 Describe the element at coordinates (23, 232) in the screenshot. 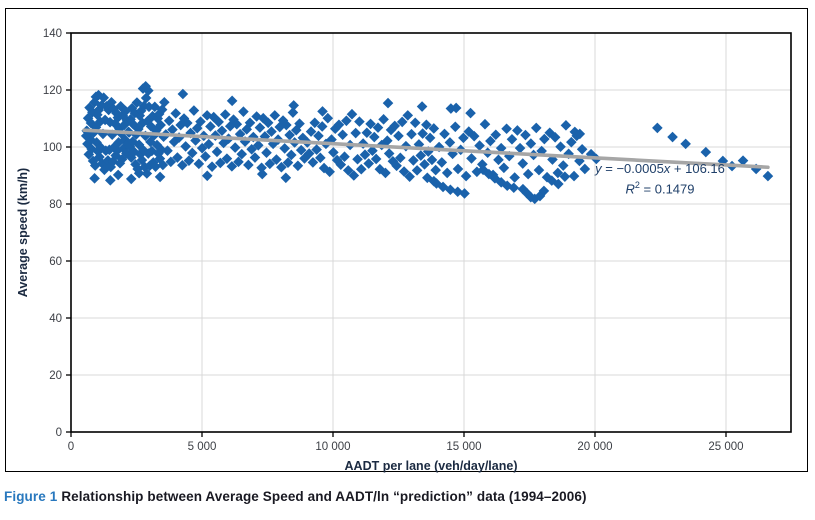

I see `y-axis-title: Average speed (km/h)` at that location.